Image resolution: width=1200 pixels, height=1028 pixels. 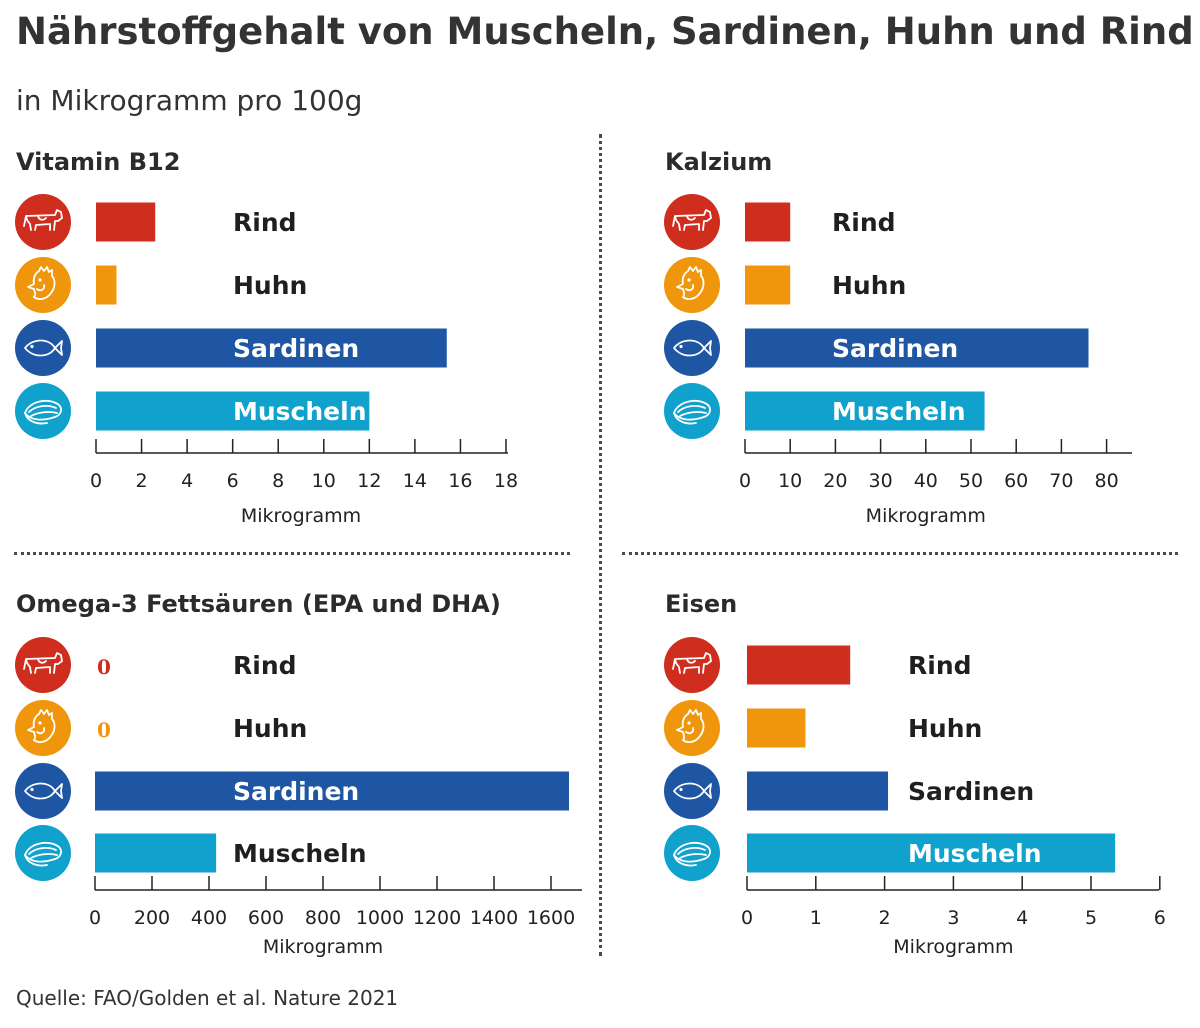 I want to click on x-tick-label: 16, so click(x=460, y=481).